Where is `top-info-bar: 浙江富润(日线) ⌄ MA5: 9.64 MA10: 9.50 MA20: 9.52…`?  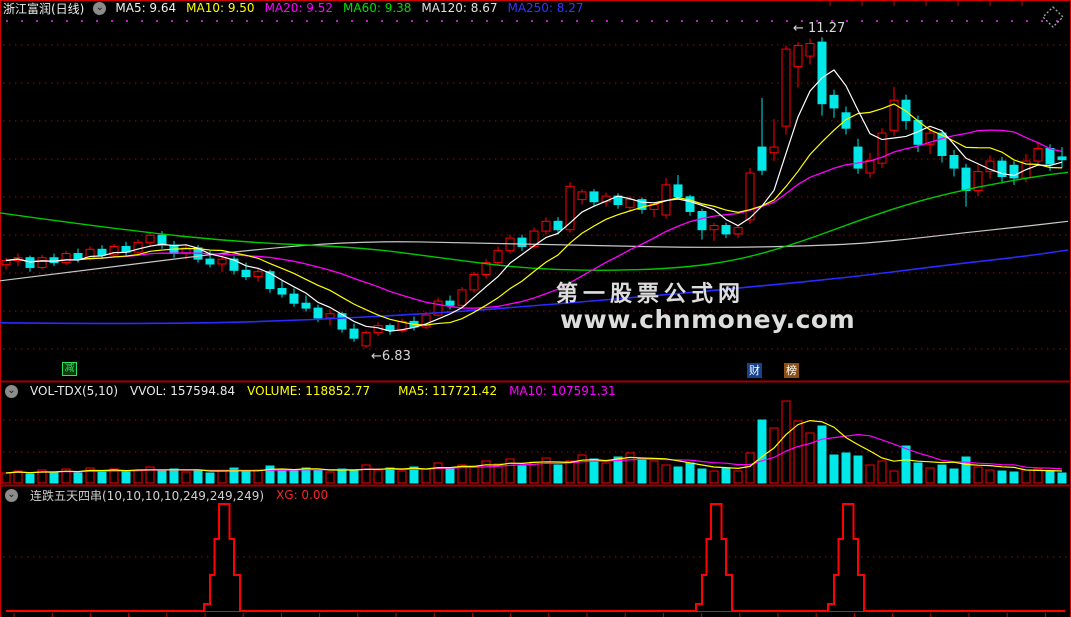 top-info-bar: 浙江富润(日线) ⌄ MA5: 9.64 MA10: 9.50 MA20: 9.52… is located at coordinates (293, 8).